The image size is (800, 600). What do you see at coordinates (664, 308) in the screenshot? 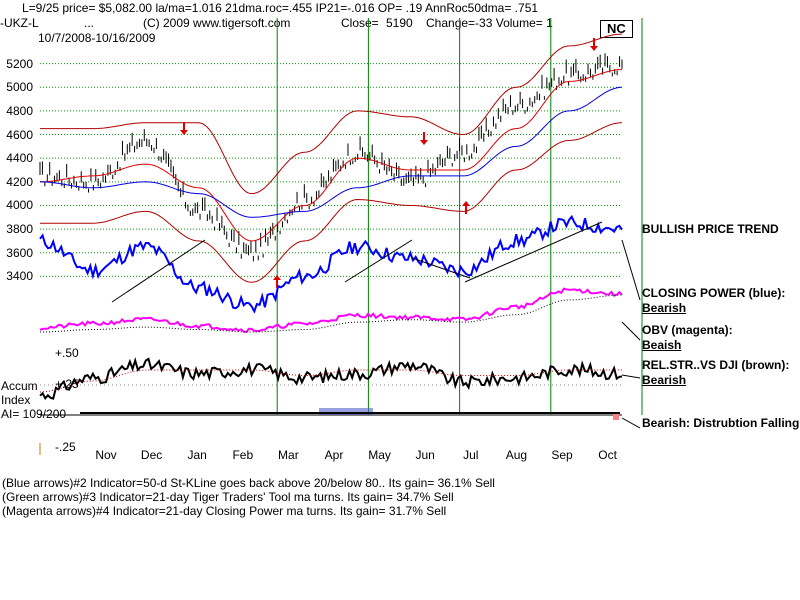
I see `closing-power-status: Bearish` at bounding box center [664, 308].